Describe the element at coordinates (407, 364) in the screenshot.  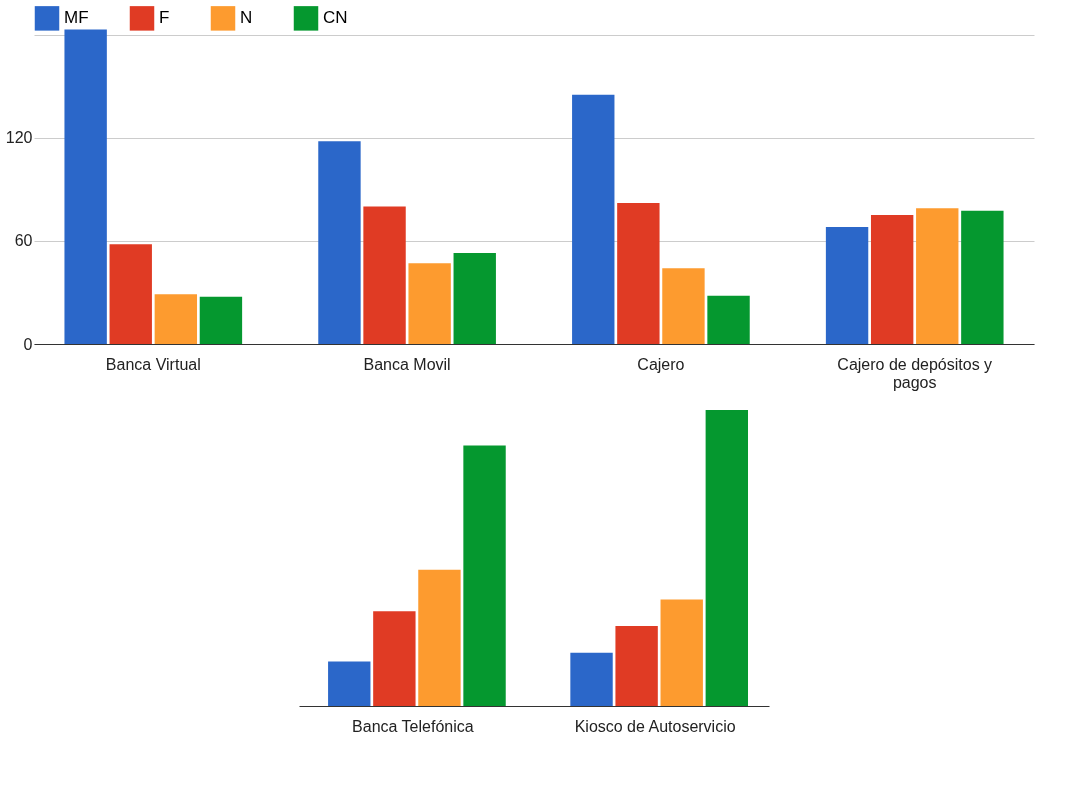
I see `x-tick-label: Banca Movil` at that location.